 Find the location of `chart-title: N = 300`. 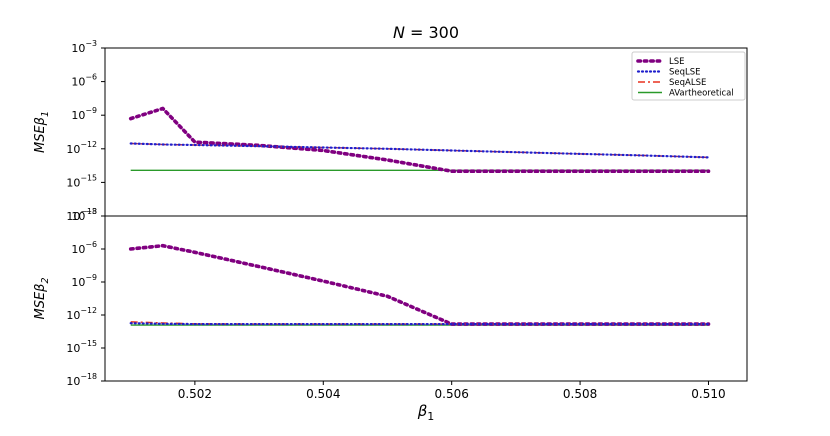

chart-title: N = 300 is located at coordinates (426, 32).